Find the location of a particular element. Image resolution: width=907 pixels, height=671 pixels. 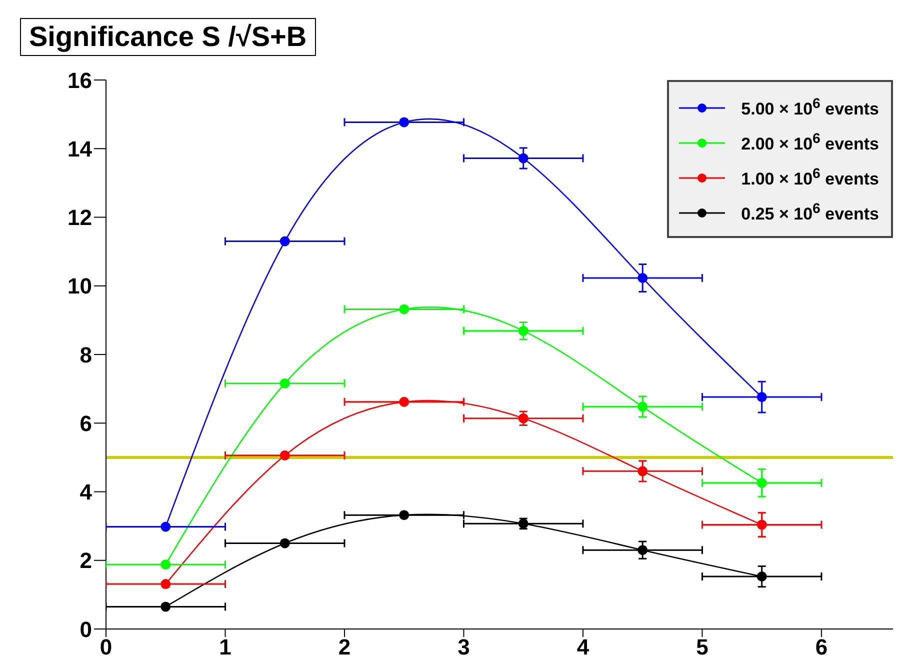

y-tick-label: 0 is located at coordinates (86, 629).